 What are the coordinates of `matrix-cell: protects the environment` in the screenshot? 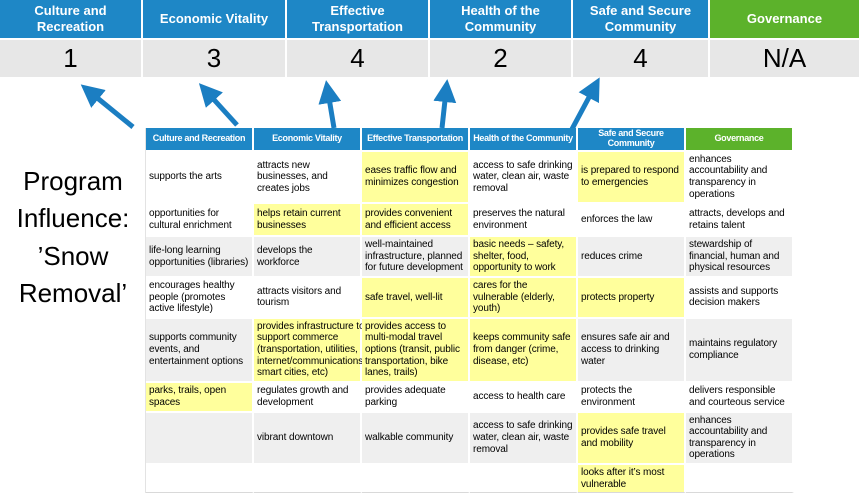 It's located at (632, 397).